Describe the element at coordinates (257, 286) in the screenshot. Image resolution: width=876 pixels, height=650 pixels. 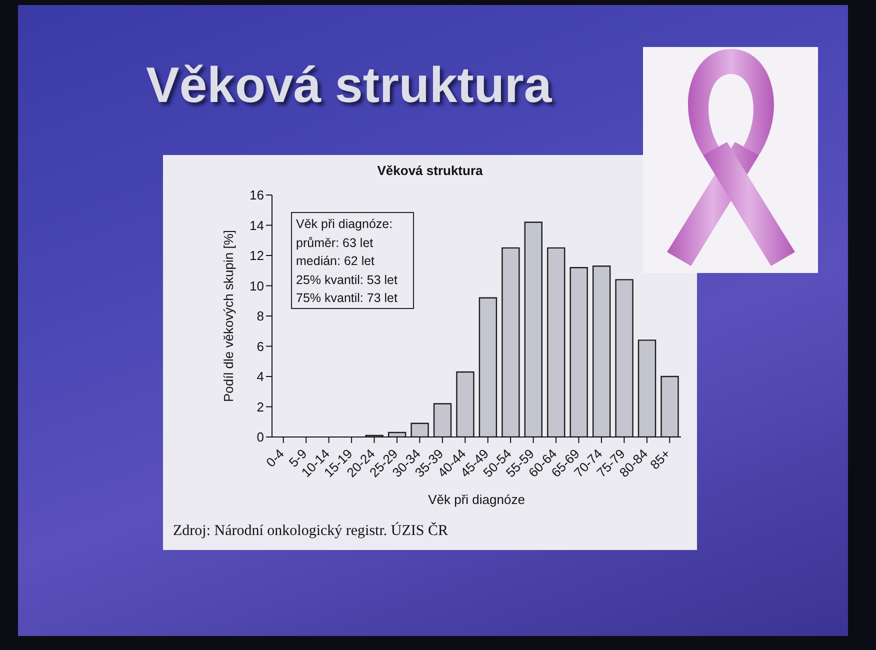
I see `y-tick-label: 10` at that location.